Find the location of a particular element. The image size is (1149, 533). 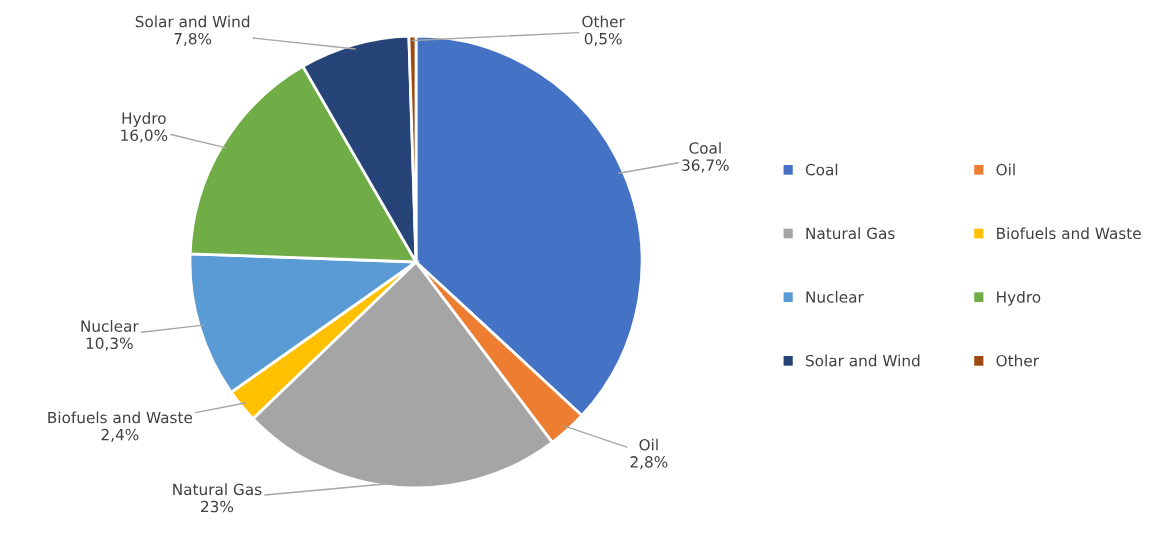

slice-label: Natural Gas is located at coordinates (217, 489).